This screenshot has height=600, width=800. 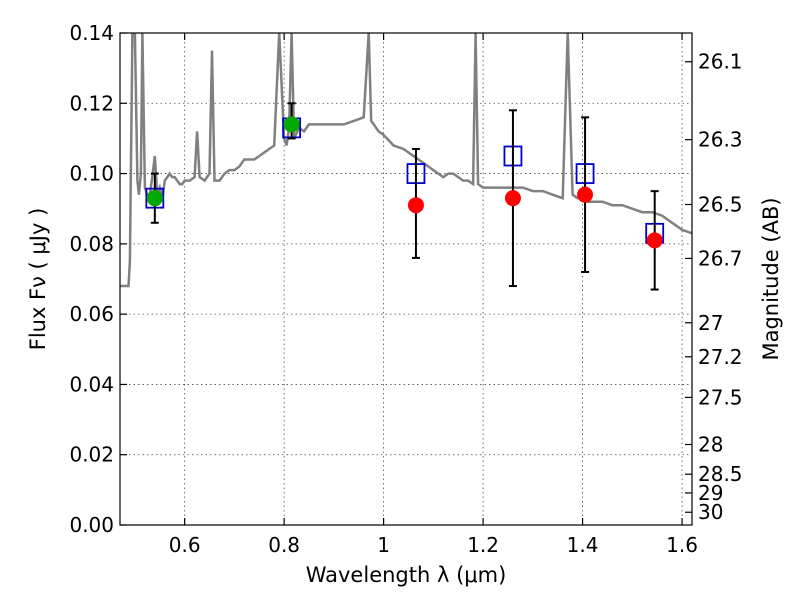 What do you see at coordinates (91, 244) in the screenshot?
I see `y-tick-label: 0.08` at bounding box center [91, 244].